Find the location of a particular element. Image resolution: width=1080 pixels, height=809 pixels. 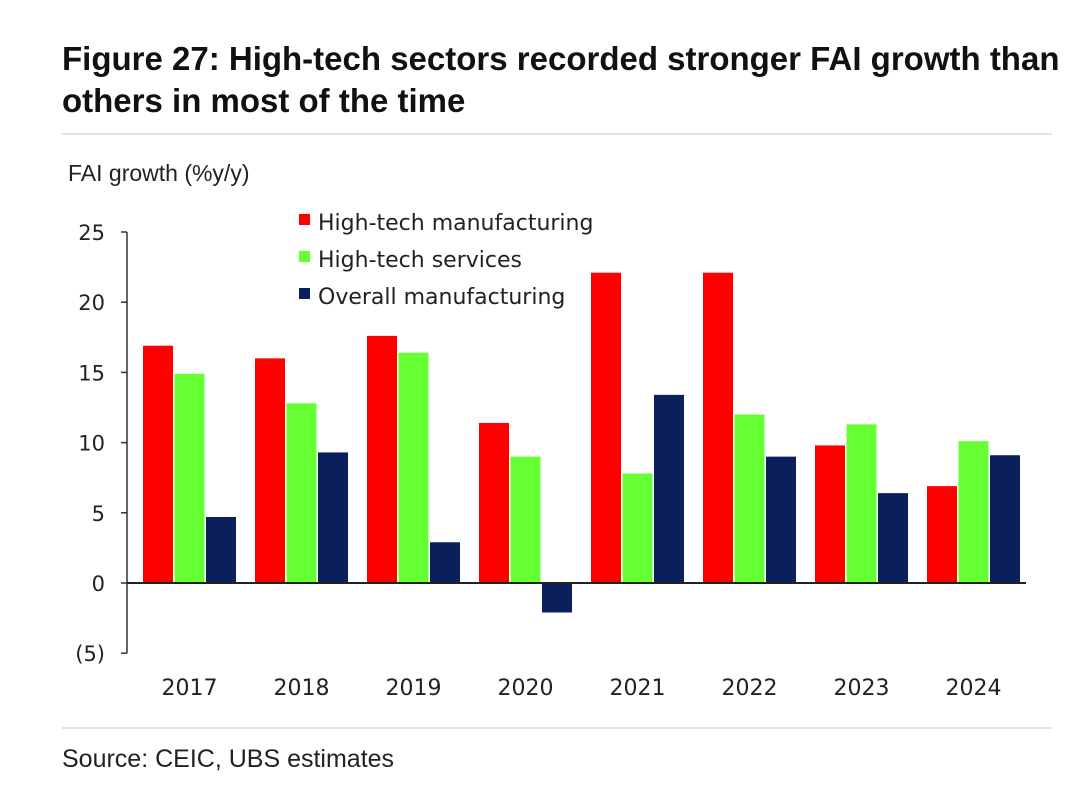

bar-high-tech-services-2018 is located at coordinates (301, 493).